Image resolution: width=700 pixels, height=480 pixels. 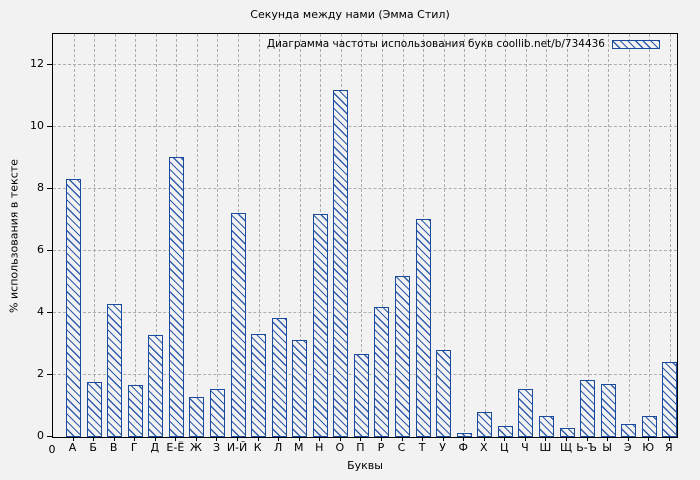 I want to click on x-tick-label: Ь-Ъ, so click(x=586, y=447).